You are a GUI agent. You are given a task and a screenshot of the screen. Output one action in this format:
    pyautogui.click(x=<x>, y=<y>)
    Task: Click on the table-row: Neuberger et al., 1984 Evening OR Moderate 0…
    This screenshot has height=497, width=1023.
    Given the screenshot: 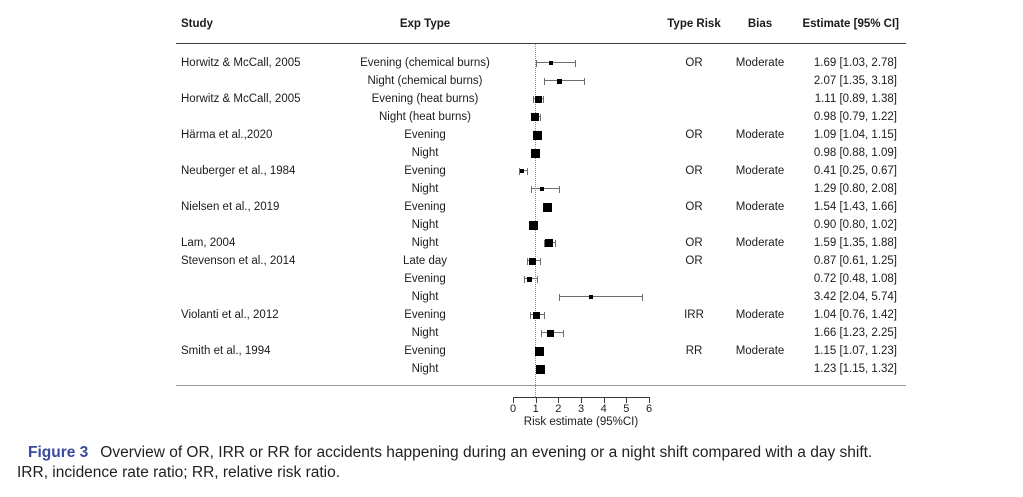 What is the action you would take?
    pyautogui.click(x=511, y=171)
    